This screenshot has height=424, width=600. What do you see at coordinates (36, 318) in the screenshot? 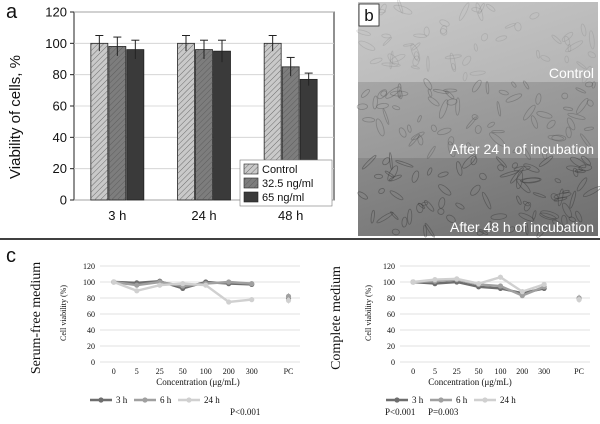
I see `serum-free-title: Serum-free medium` at bounding box center [36, 318].